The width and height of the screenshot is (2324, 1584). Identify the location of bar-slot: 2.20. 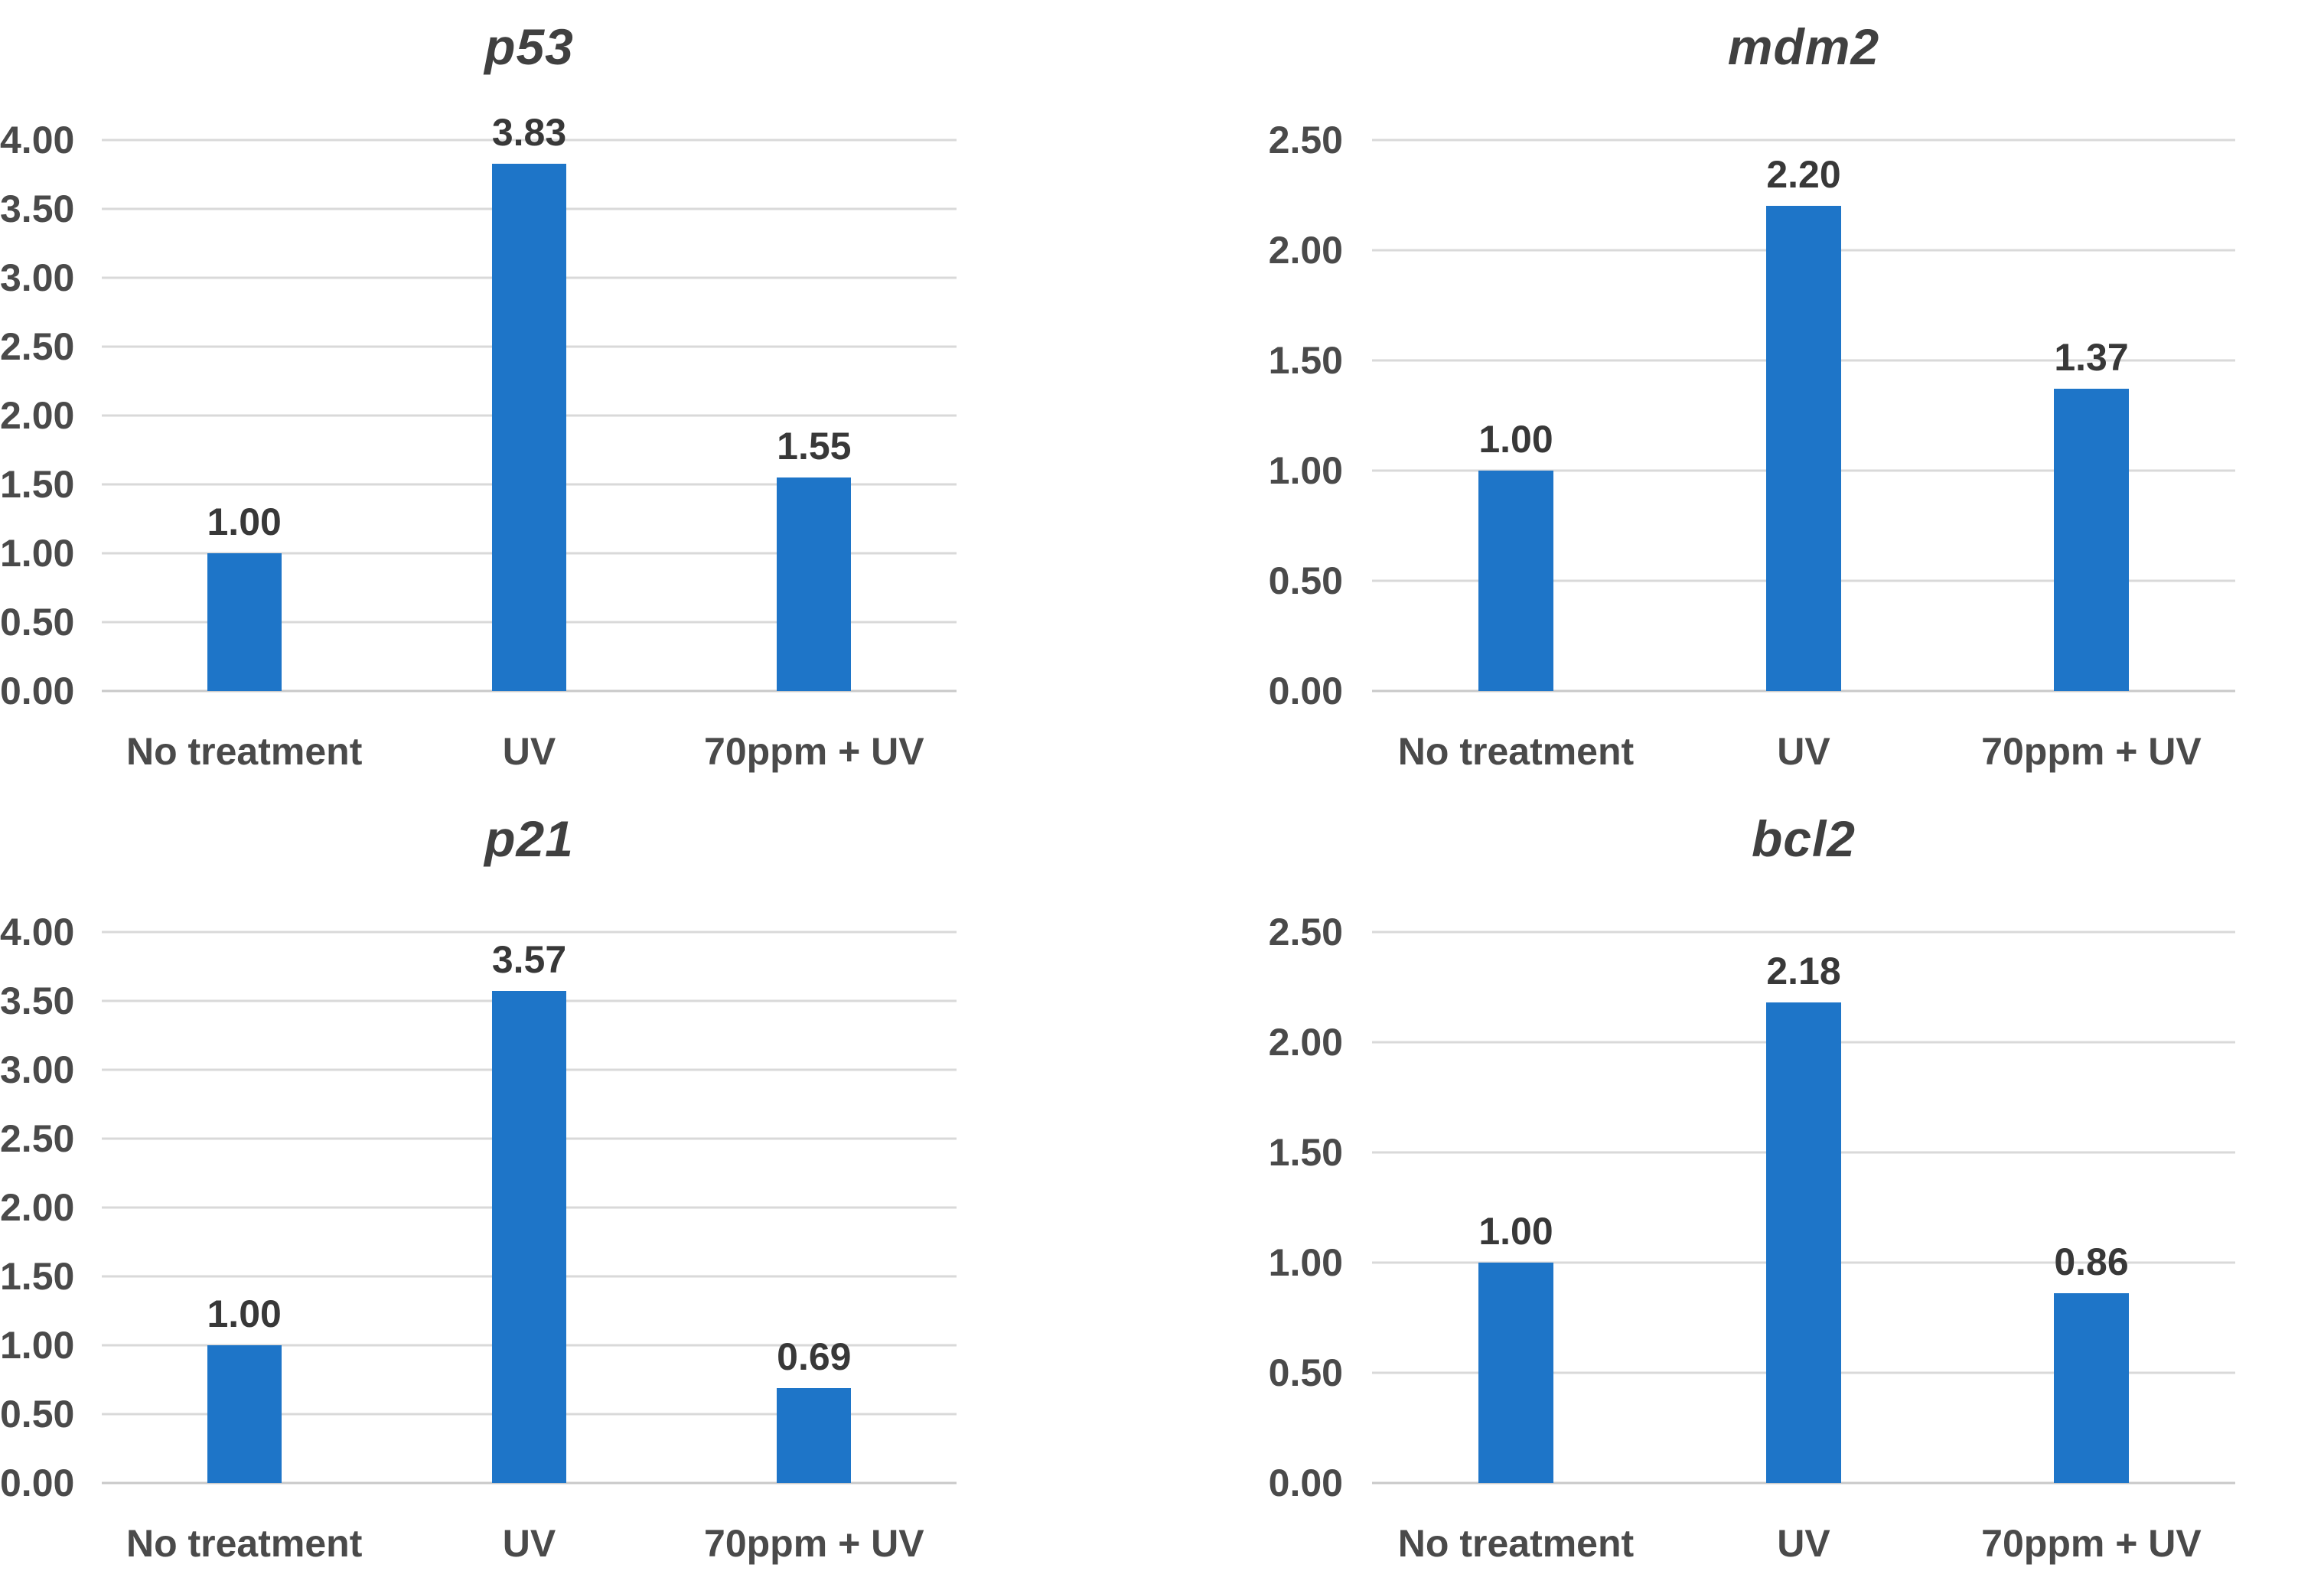
(1804, 416).